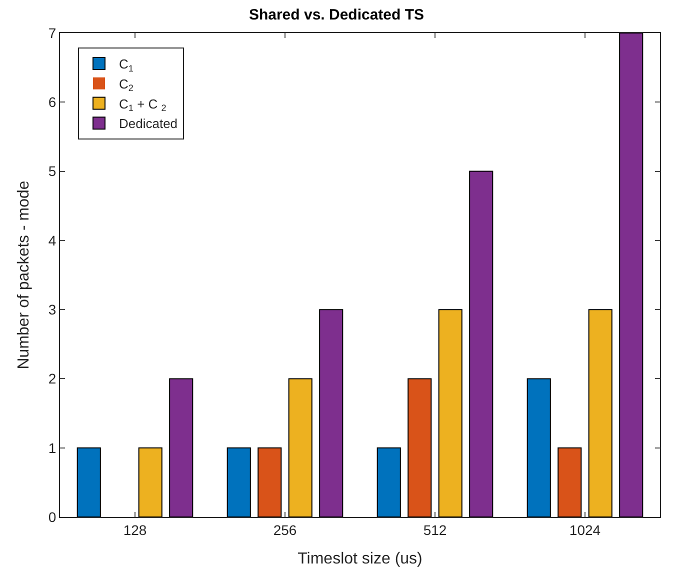 Image resolution: width=673 pixels, height=584 pixels. I want to click on x-axis-title: Timeslot size (us), so click(360, 559).